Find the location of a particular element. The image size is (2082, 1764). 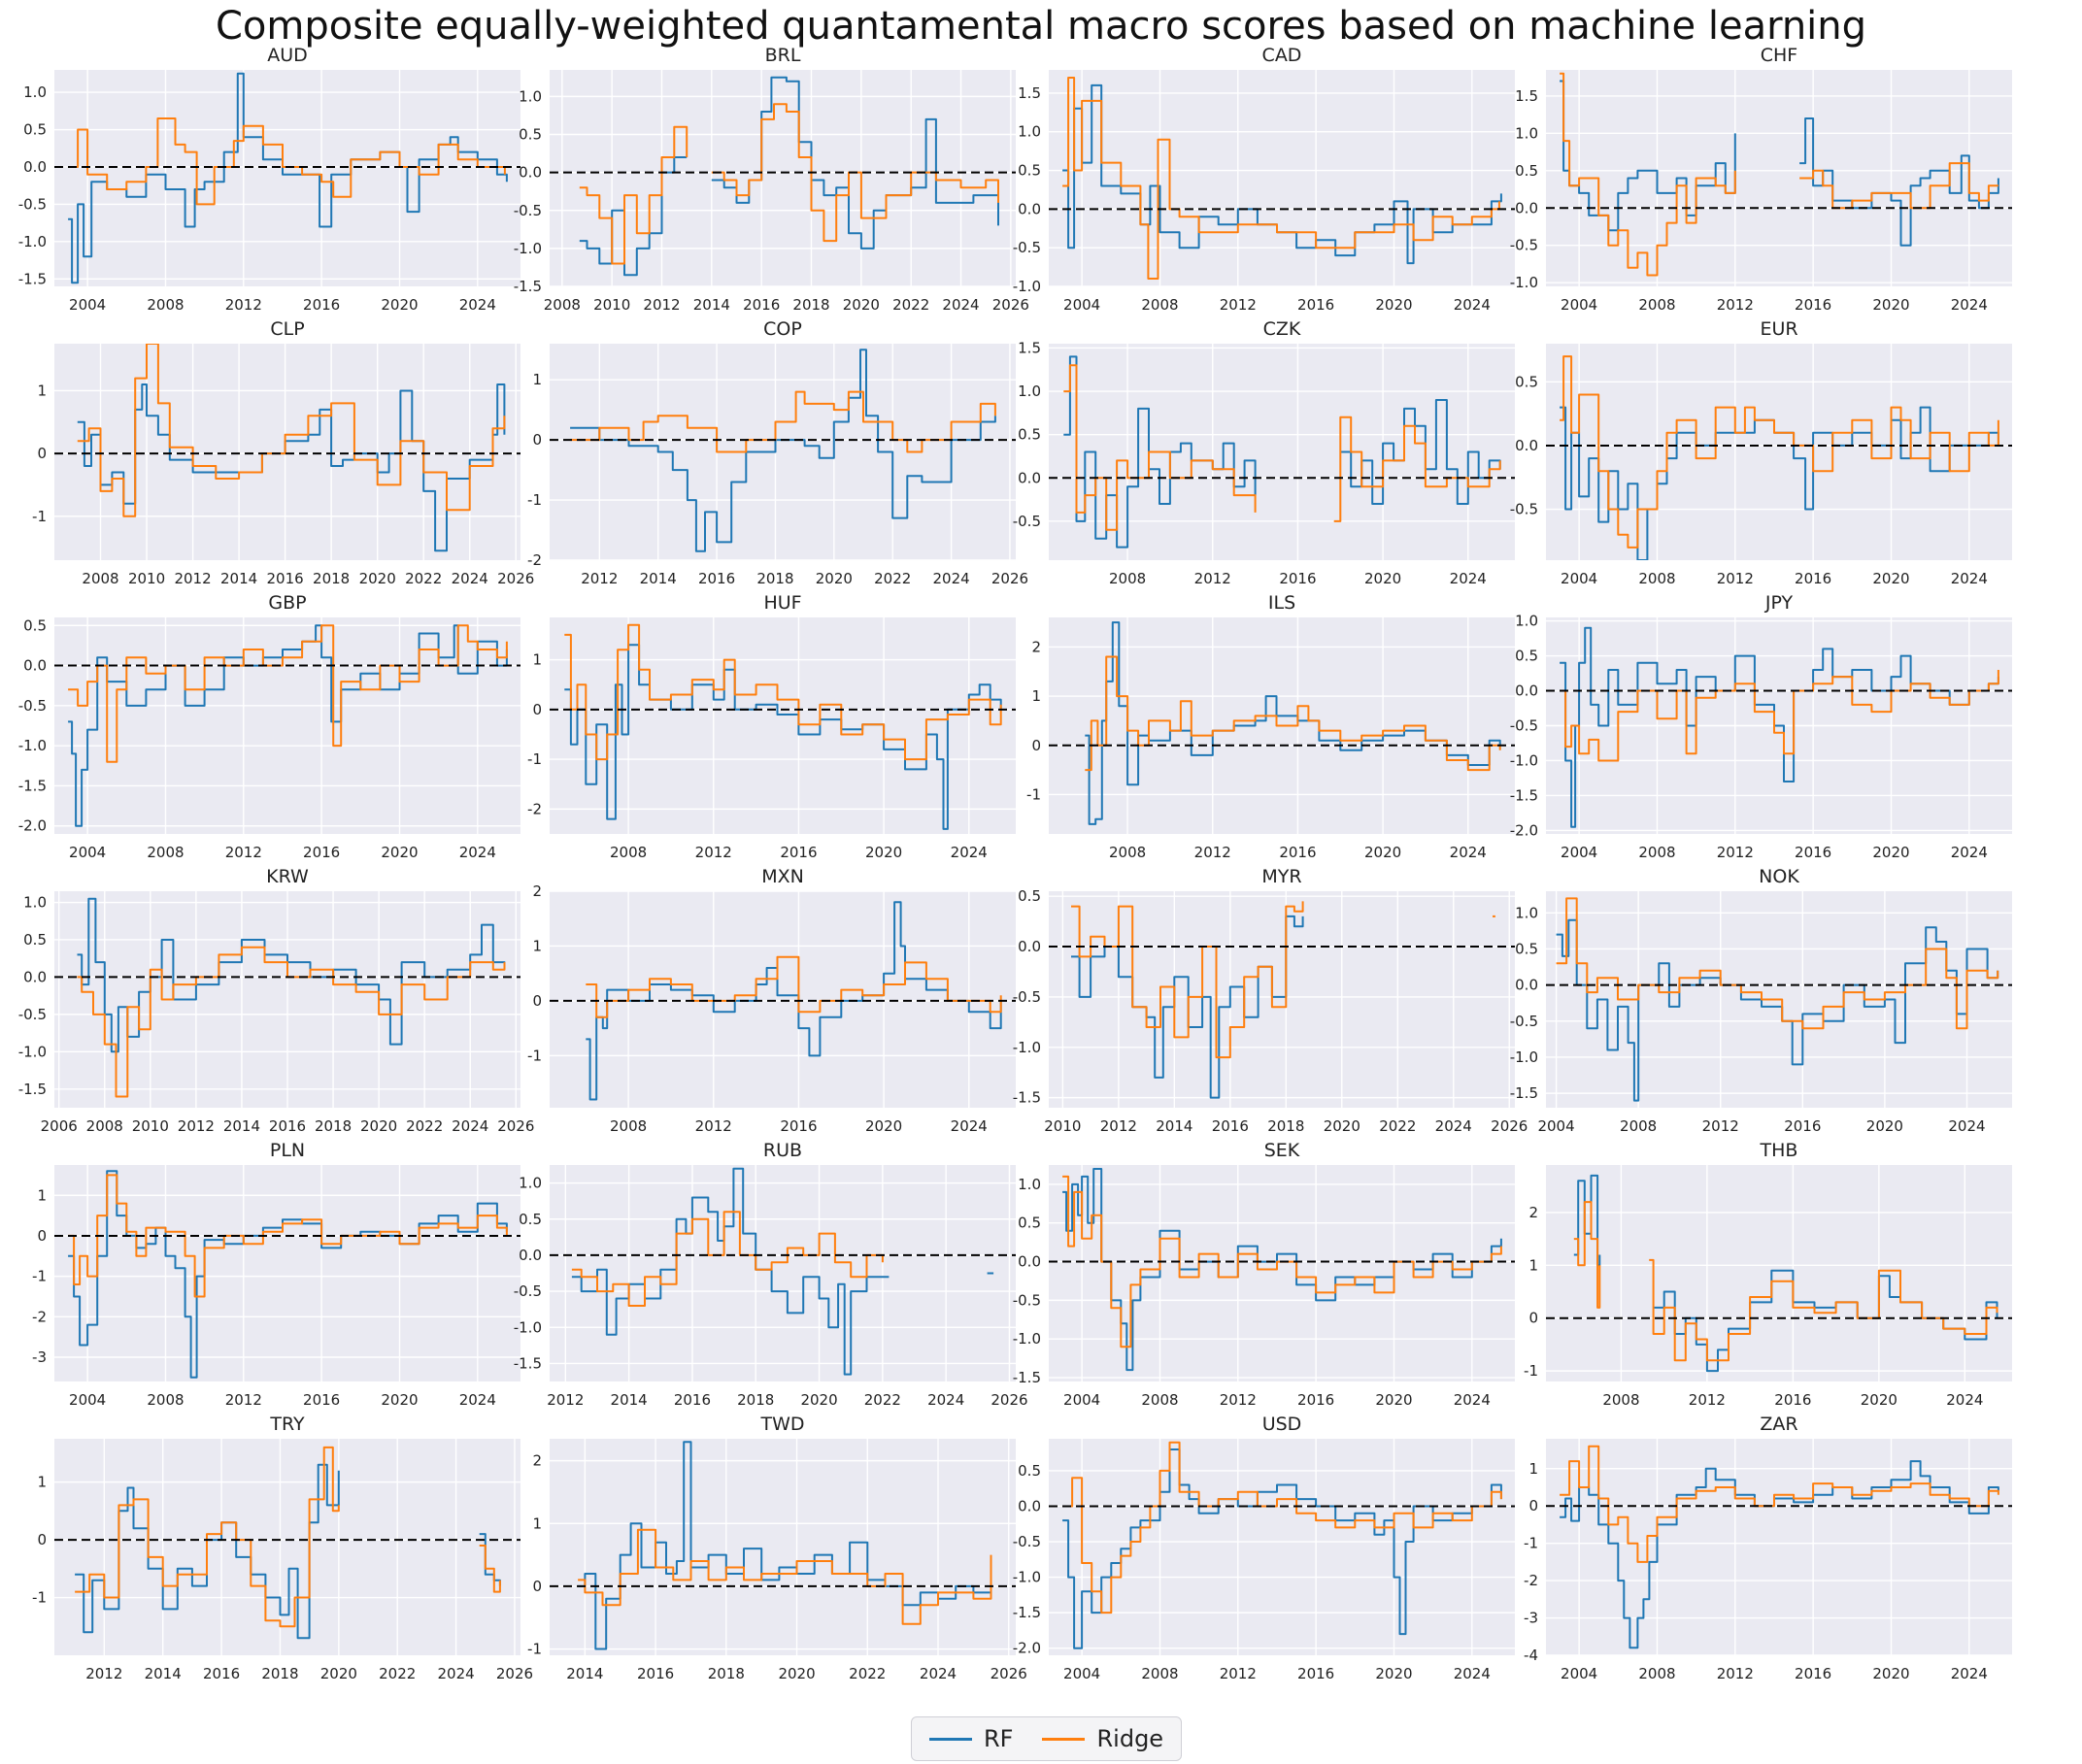

panel-title: COP is located at coordinates (783, 329).